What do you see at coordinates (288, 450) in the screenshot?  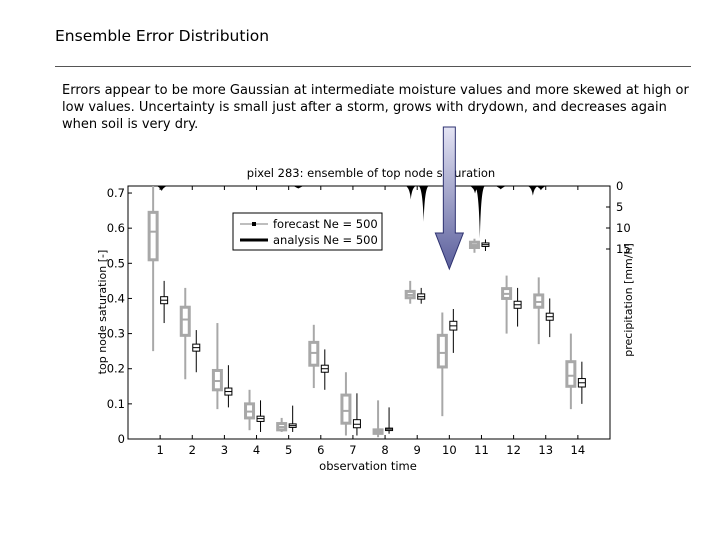 I see `x-tick-label: 5` at bounding box center [288, 450].